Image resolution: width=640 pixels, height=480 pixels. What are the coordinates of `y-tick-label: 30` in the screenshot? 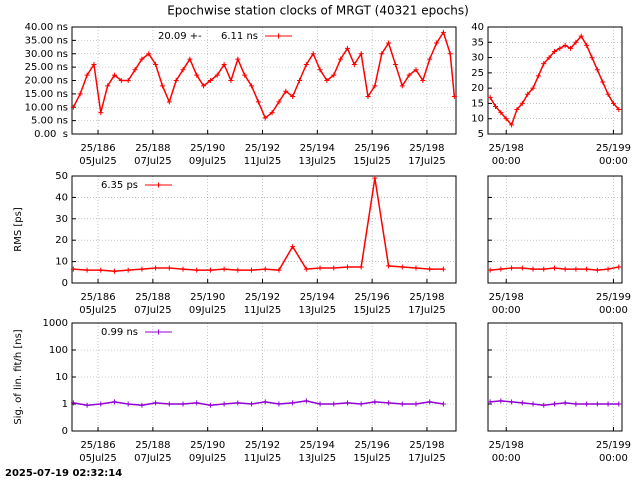 It's located at (477, 58).